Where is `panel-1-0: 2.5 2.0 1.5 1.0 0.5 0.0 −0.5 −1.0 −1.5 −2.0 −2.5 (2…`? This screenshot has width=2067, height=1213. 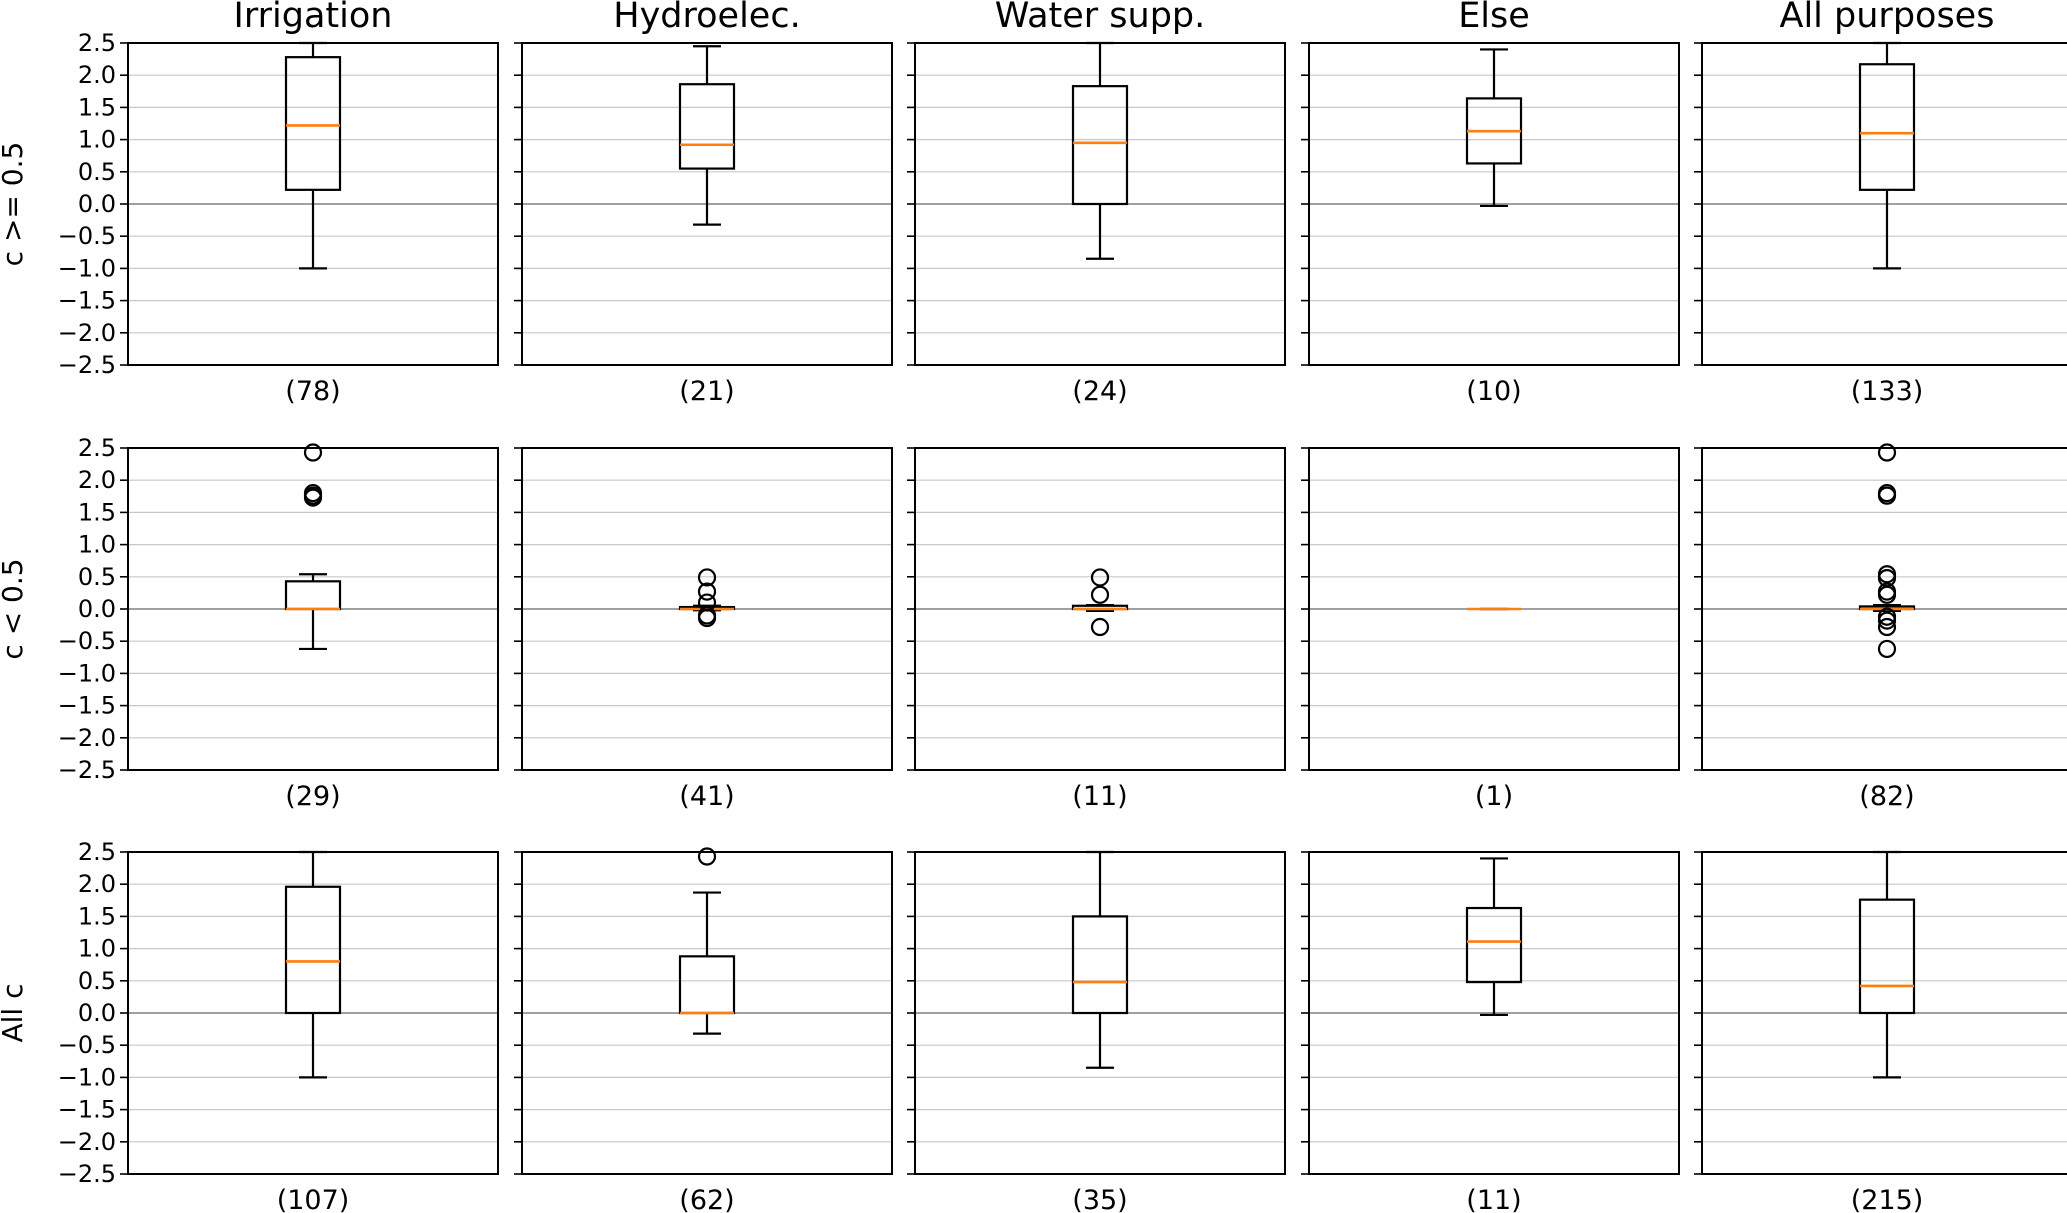 panel-1-0: 2.5 2.0 1.5 1.0 0.5 0.0 −0.5 −1.0 −1.5 −2.0 −2.5 (2… is located at coordinates (278, 623).